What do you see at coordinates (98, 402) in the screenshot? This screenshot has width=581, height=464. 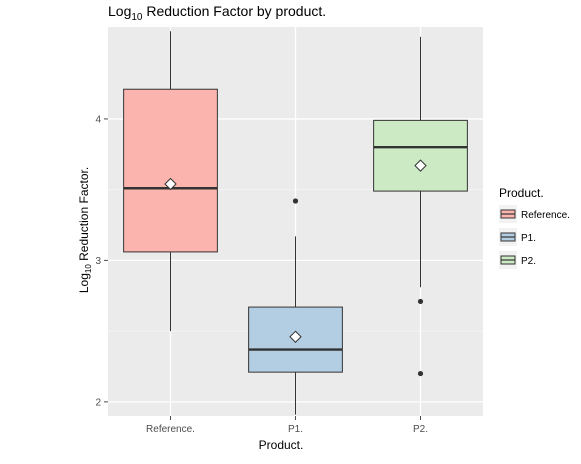 I see `y-tick-label: 2` at bounding box center [98, 402].